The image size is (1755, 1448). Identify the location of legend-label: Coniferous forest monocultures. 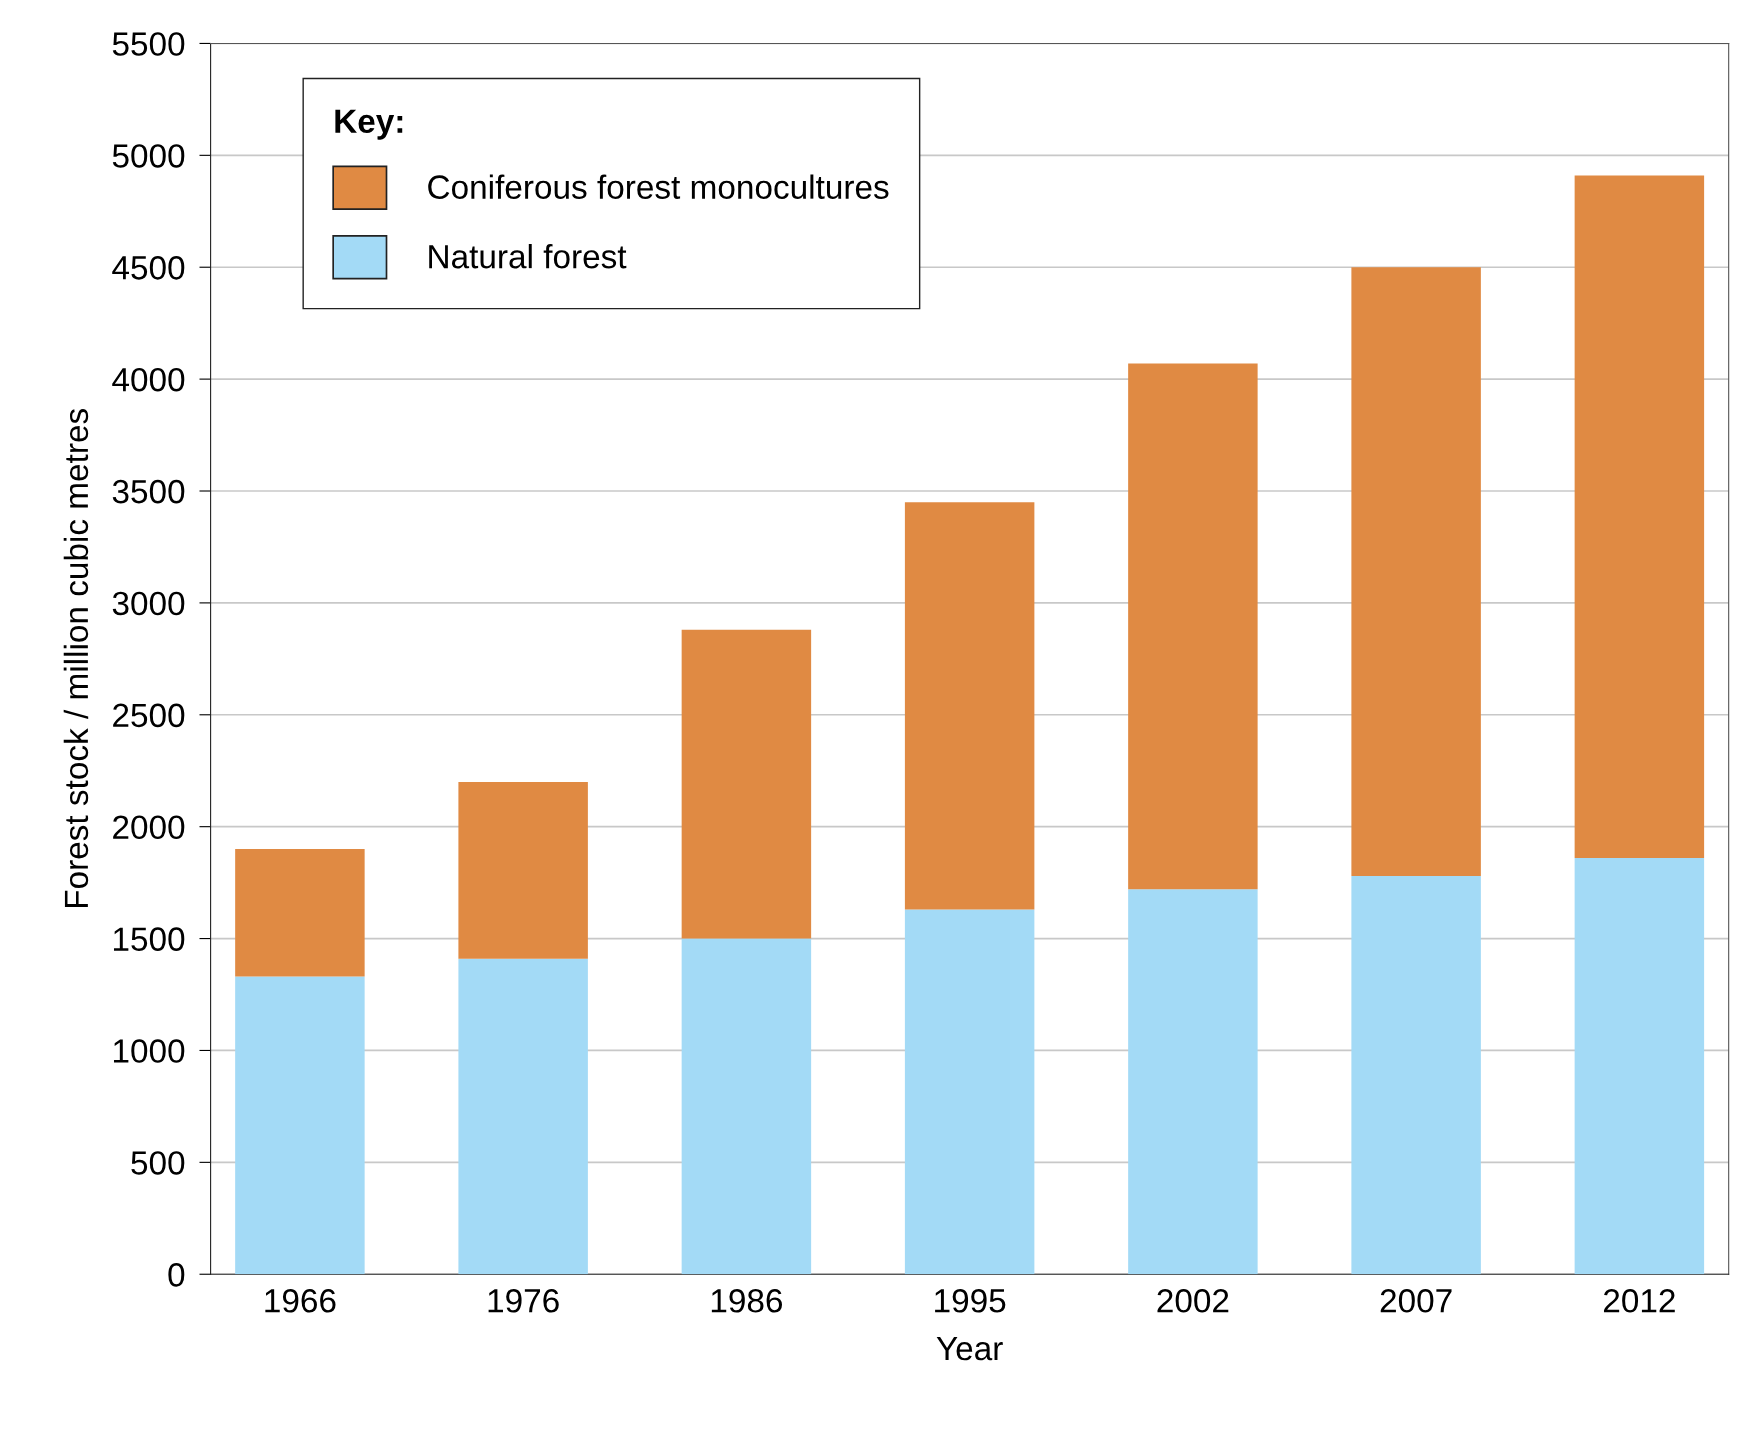
(658, 186).